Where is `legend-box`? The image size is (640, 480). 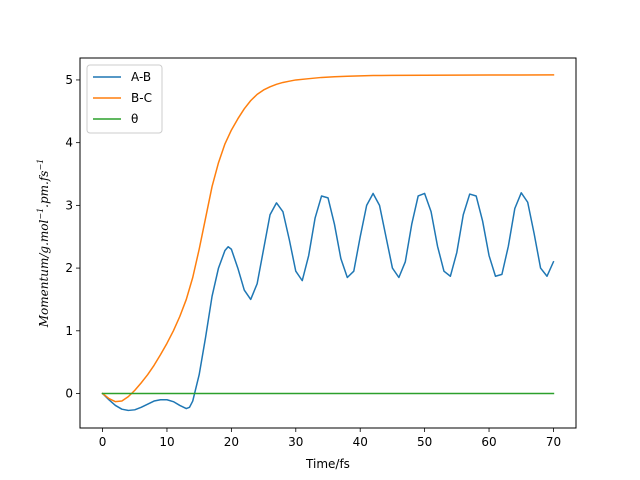
legend-box is located at coordinates (124, 99).